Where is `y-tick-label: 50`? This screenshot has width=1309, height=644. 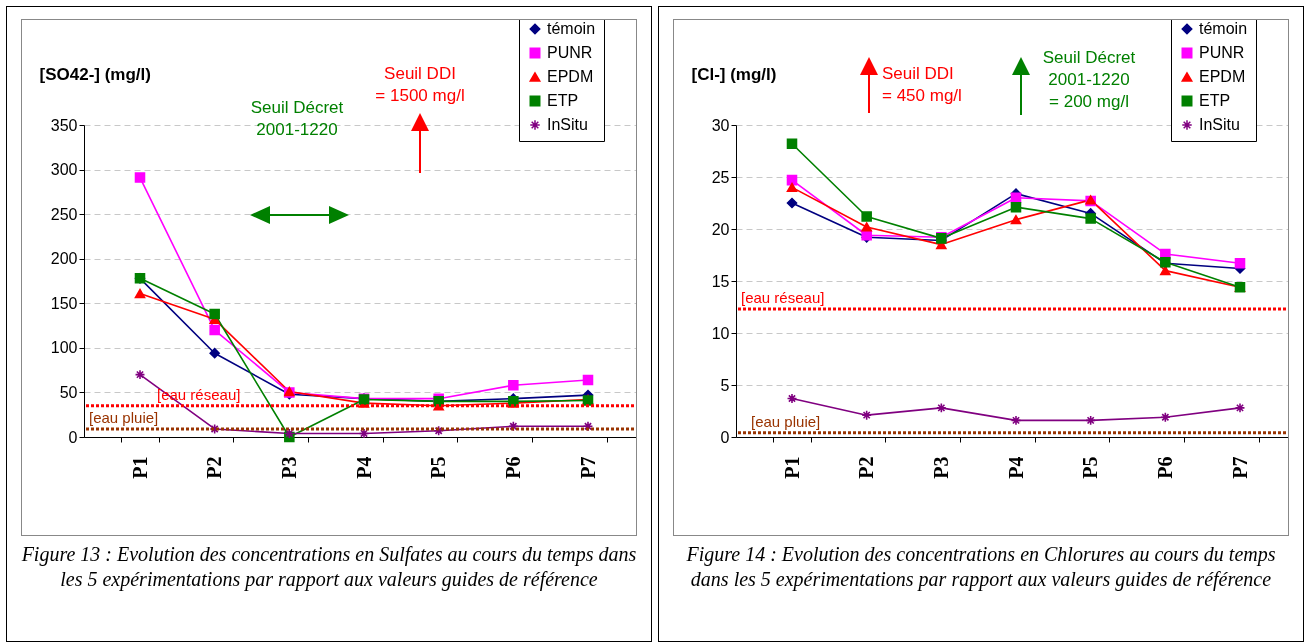 y-tick-label: 50 is located at coordinates (68, 392).